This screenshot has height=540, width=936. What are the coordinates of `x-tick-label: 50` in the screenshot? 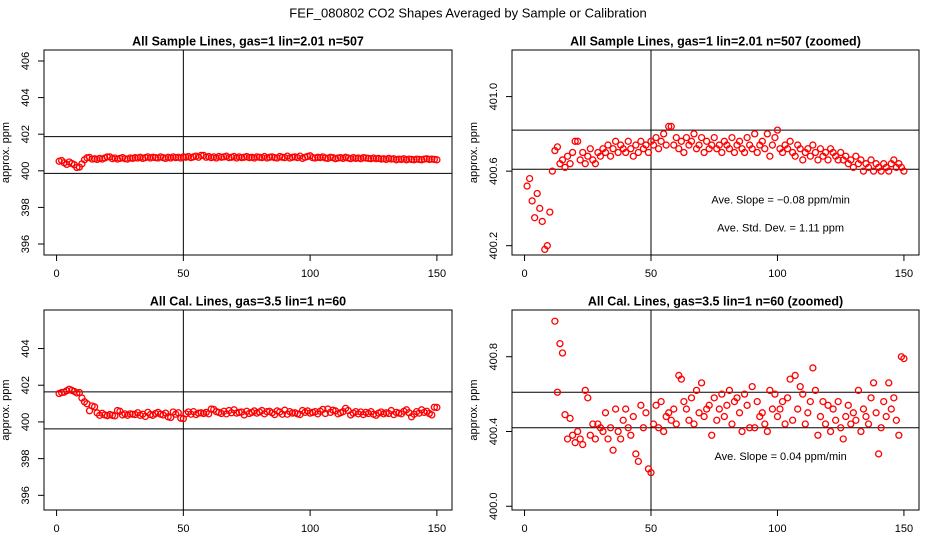 It's located at (651, 529).